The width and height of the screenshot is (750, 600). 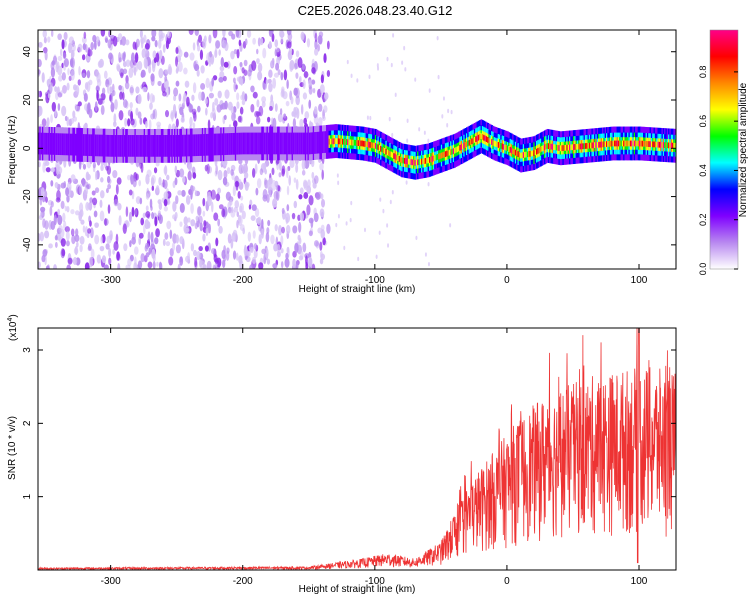 I want to click on svg-text: (x104), so click(x=13, y=327).